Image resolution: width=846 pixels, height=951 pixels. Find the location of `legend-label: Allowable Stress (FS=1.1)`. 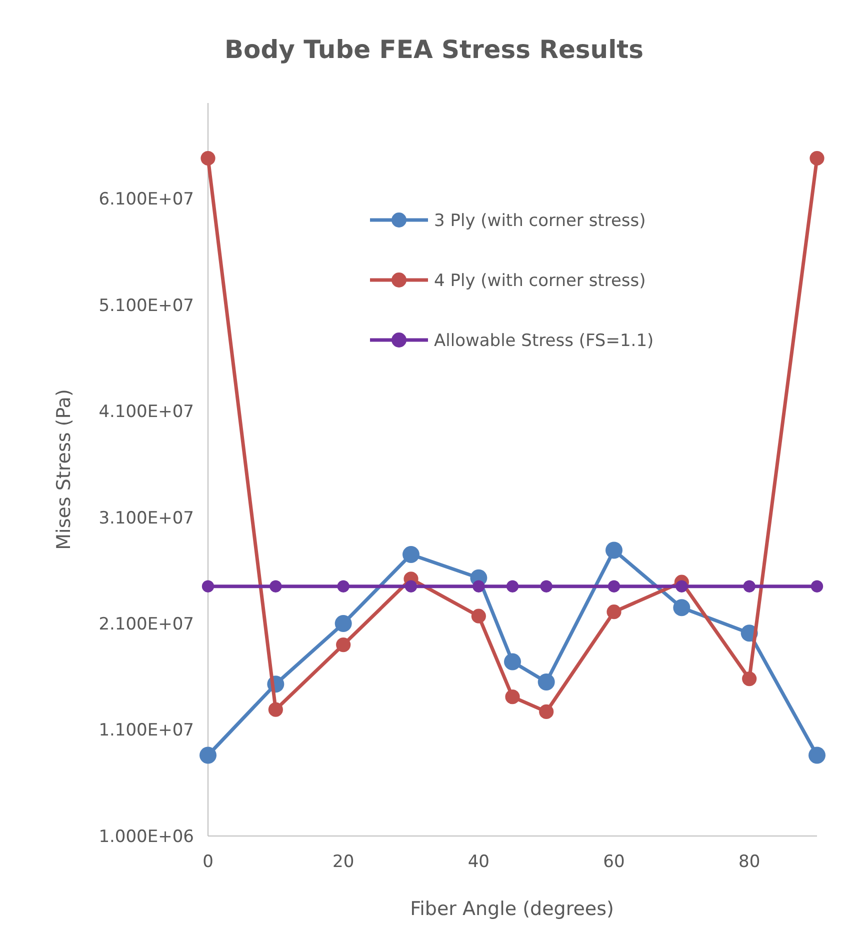

legend-label: Allowable Stress (FS=1.1) is located at coordinates (544, 340).